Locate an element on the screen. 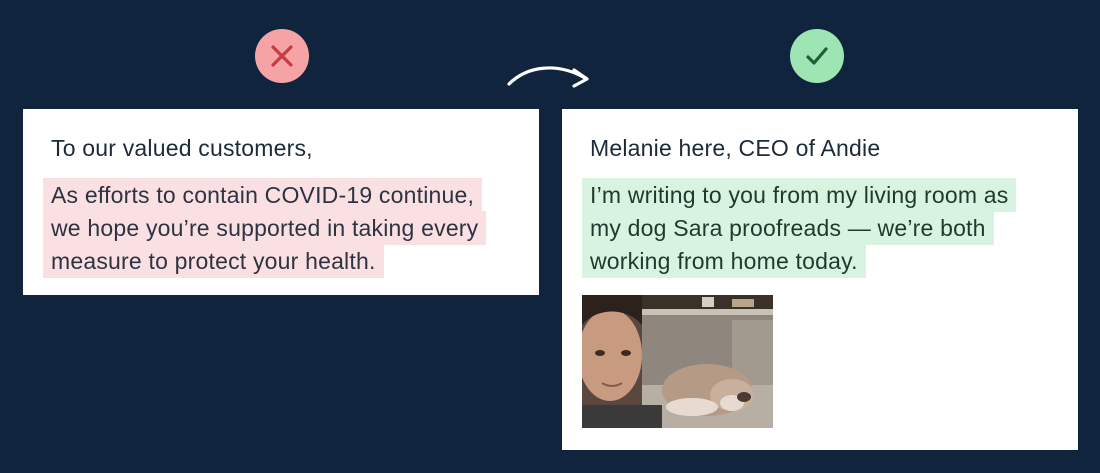 This screenshot has height=473, width=1100. selfie-with-dog-photo is located at coordinates (677, 361).